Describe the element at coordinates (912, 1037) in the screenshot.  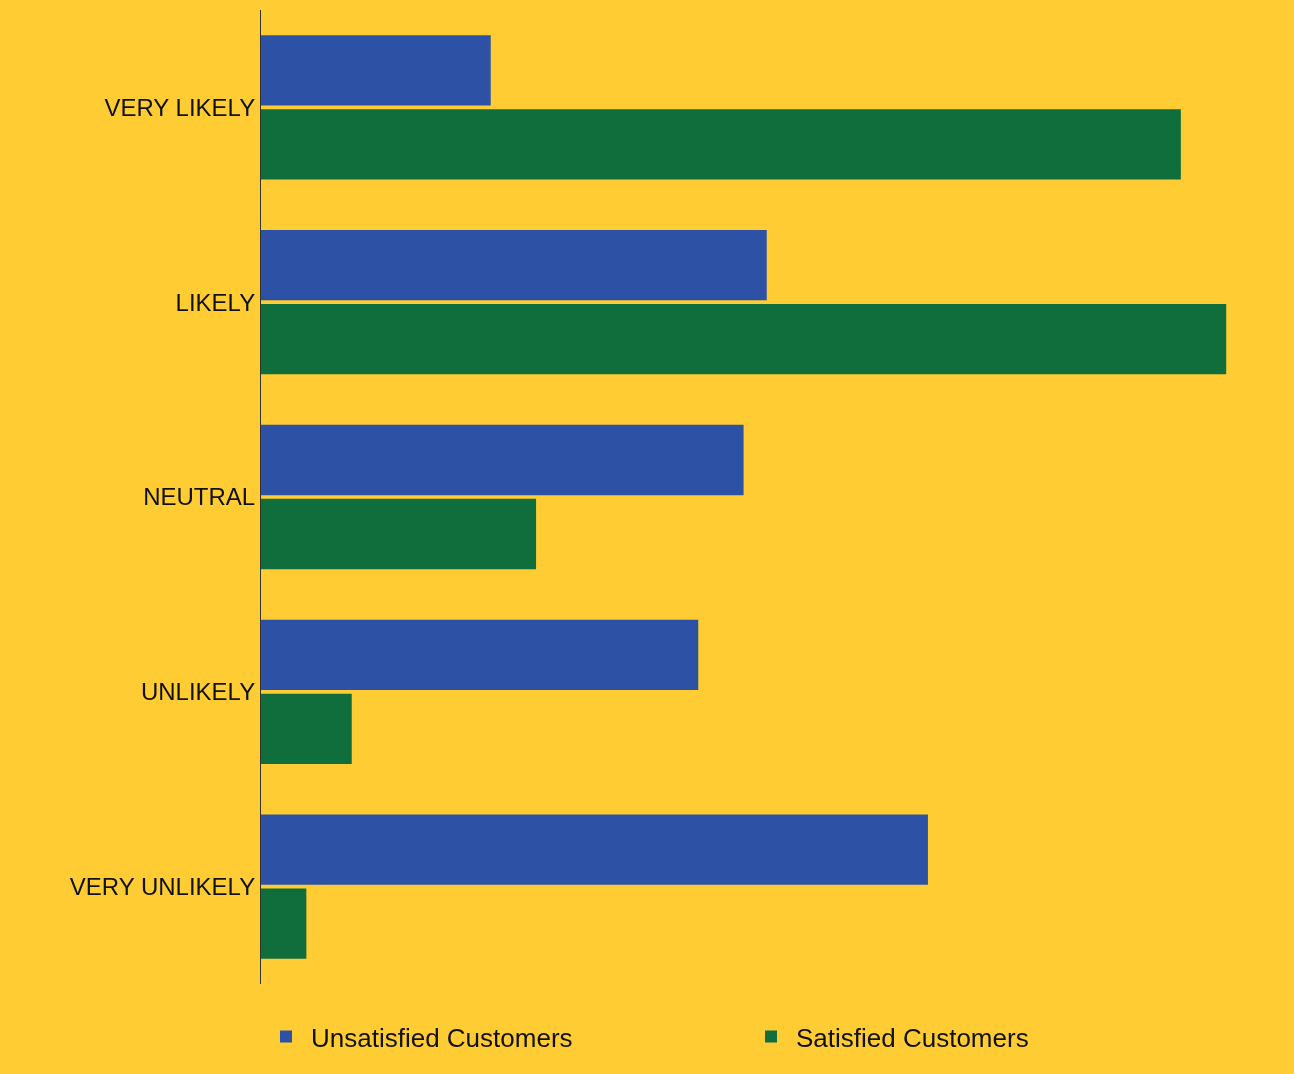
I see `legend-label: Satisfied Customers` at that location.